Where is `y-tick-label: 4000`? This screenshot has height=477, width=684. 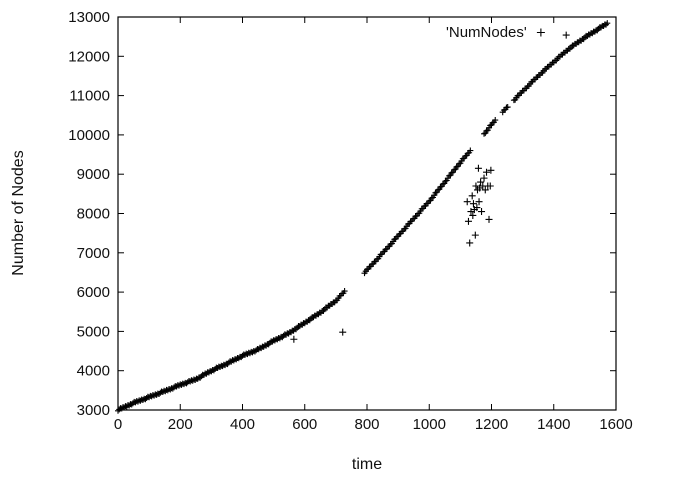 y-tick-label: 4000 is located at coordinates (93, 371).